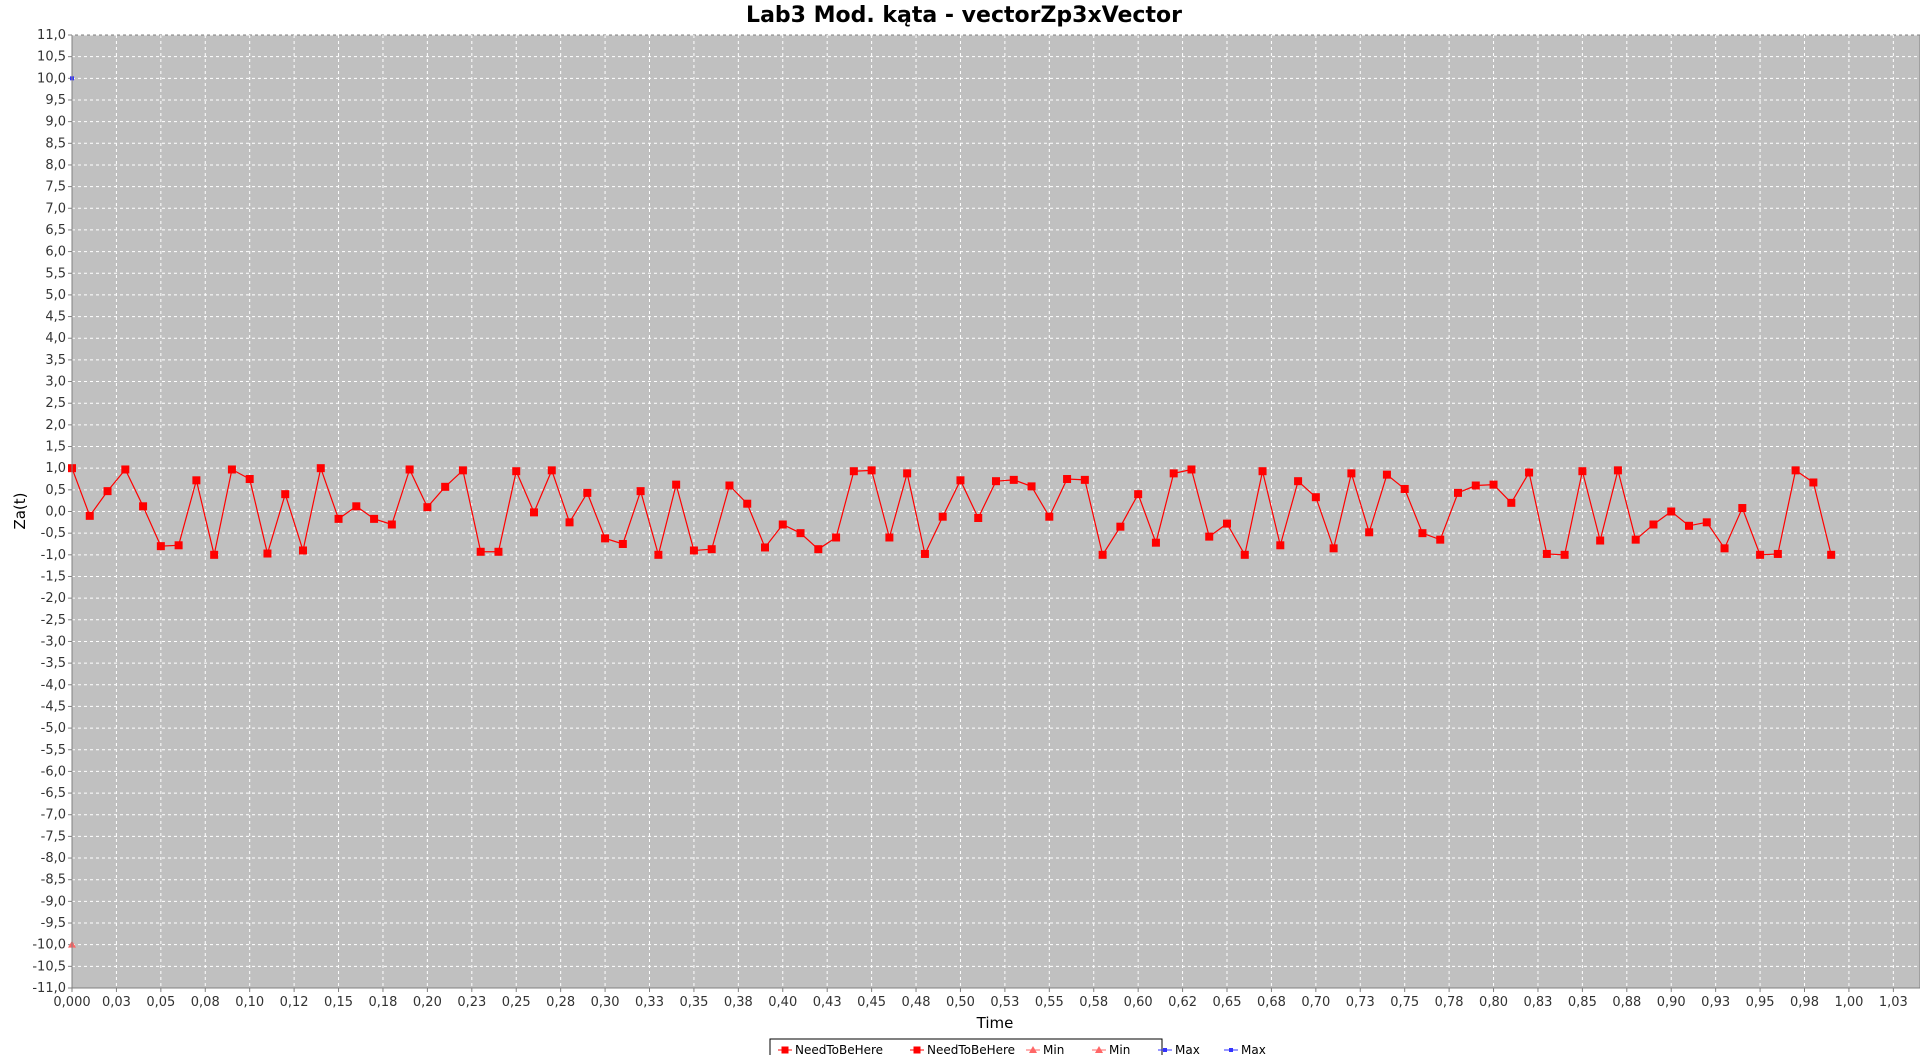 This screenshot has width=1920, height=1055. I want to click on x-tick-label: 0,93, so click(1715, 1002).